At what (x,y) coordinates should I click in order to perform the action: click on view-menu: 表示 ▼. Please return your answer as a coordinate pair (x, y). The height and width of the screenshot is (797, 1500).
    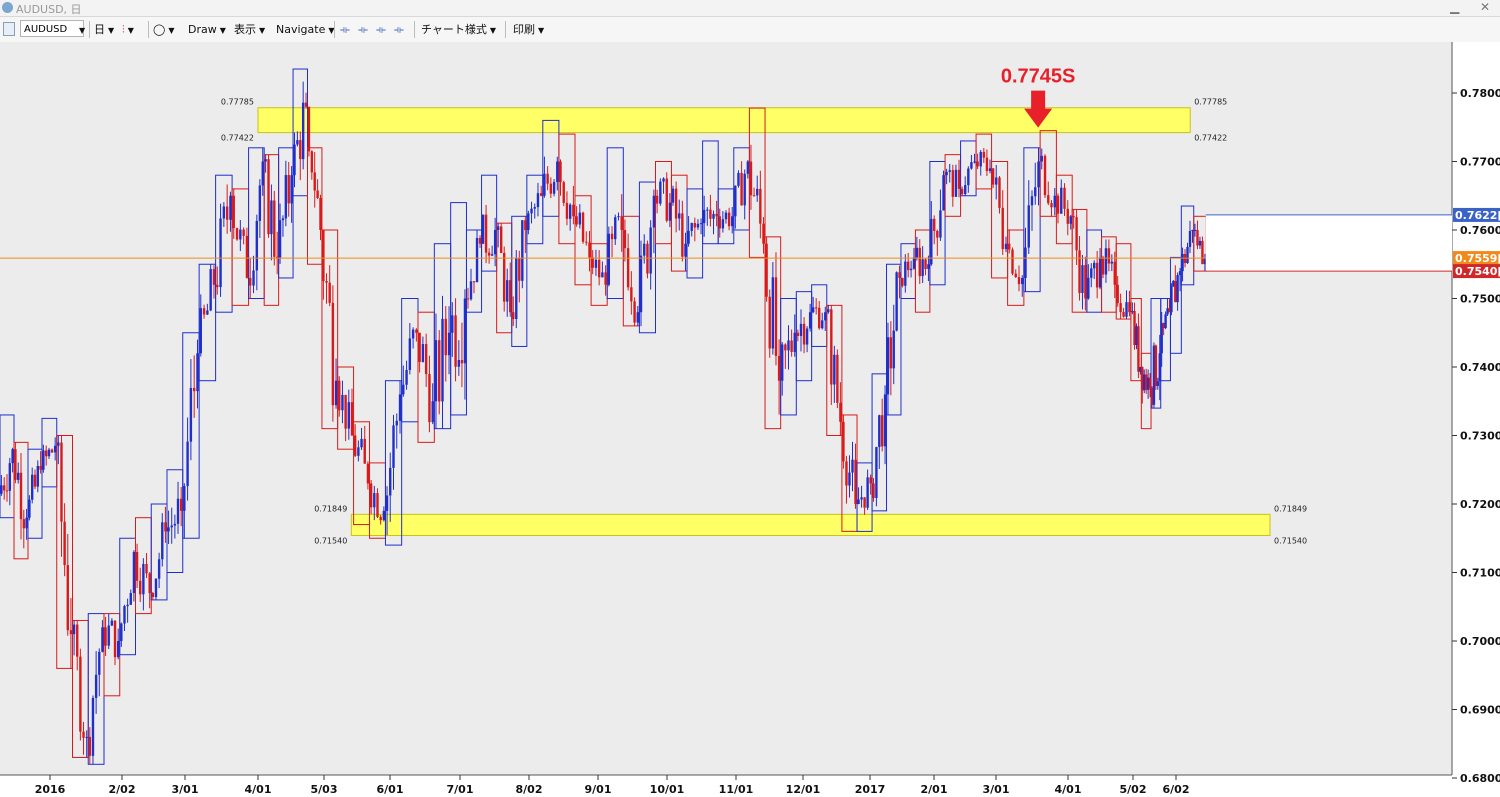
    Looking at the image, I should click on (249, 29).